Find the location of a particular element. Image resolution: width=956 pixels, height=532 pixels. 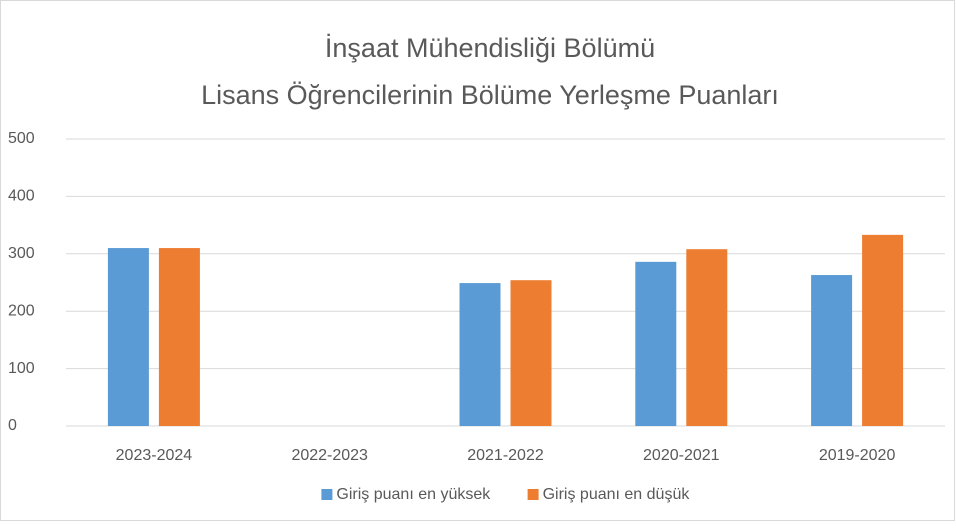

y-tick-label: 400 is located at coordinates (21, 196).